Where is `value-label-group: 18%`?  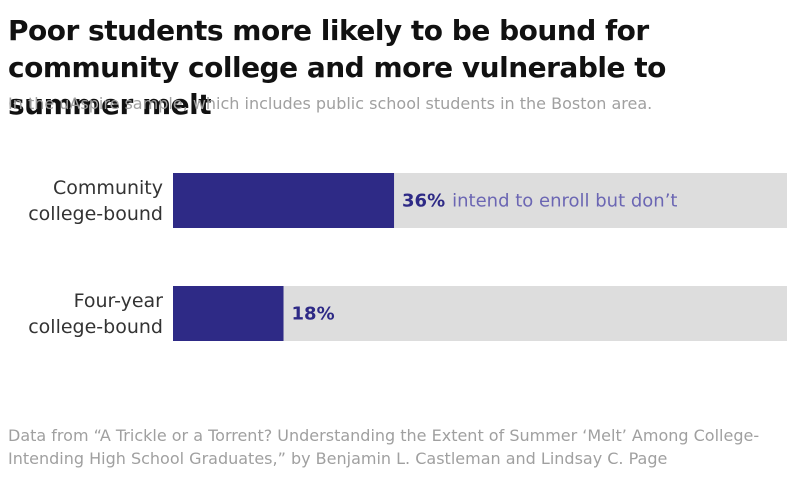 value-label-group: 18% is located at coordinates (313, 314).